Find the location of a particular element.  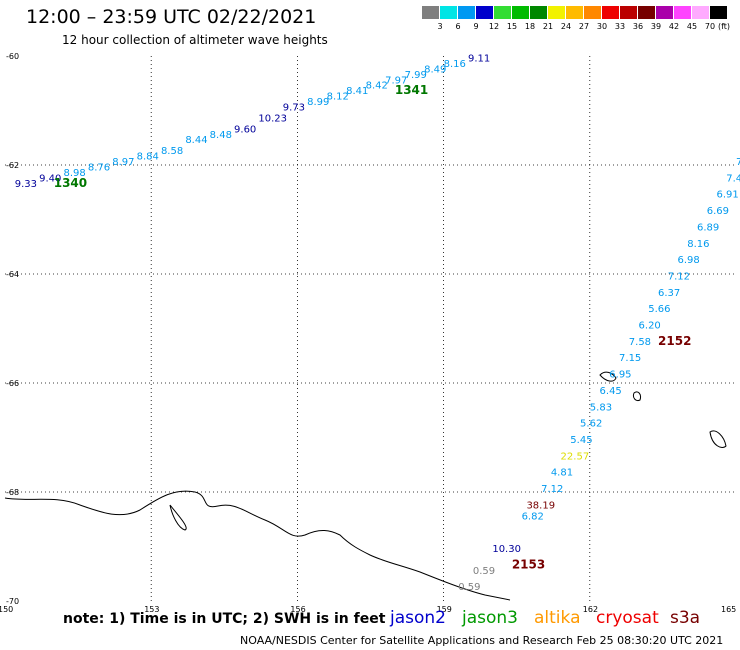

pass-time-label: 1340 is located at coordinates (70, 183).